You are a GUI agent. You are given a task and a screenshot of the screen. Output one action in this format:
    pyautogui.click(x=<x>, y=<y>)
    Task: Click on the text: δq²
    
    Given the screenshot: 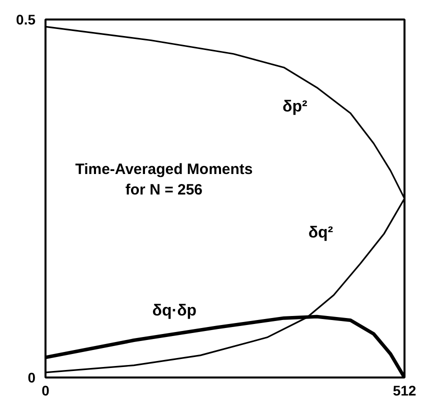 What is the action you would take?
    pyautogui.click(x=321, y=233)
    